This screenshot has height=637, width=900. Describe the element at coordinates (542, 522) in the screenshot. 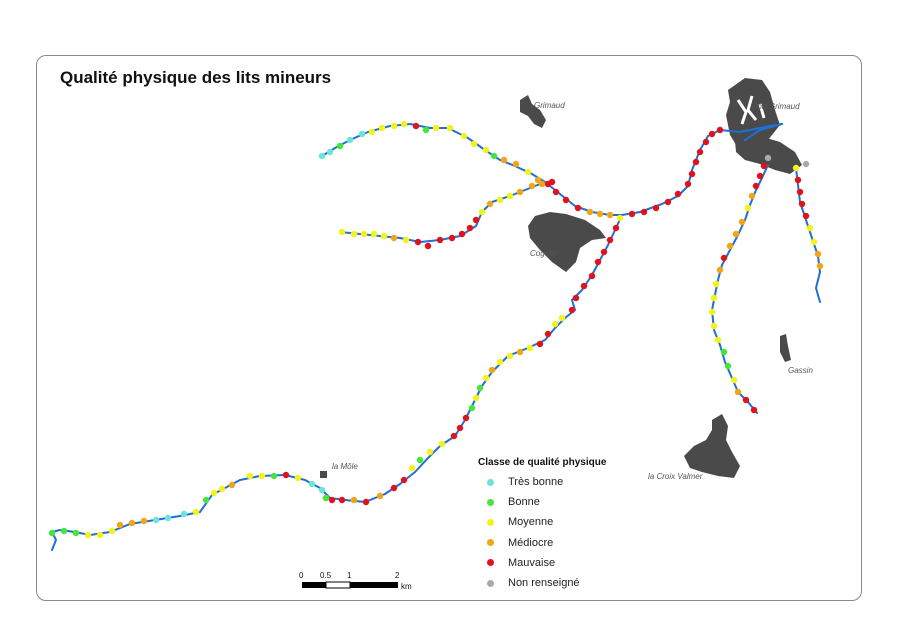

I see `legend-item-moyenne: Moyenne` at that location.